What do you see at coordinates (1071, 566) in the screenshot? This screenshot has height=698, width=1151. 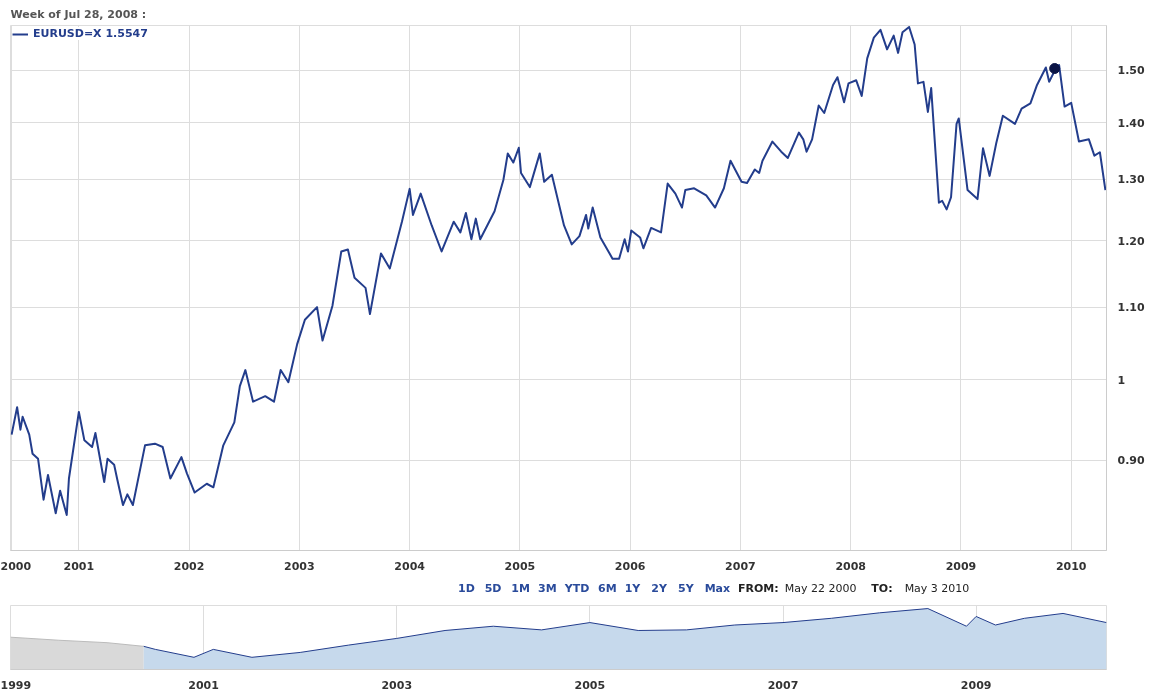 I see `x-tick-label: 2010` at bounding box center [1071, 566].